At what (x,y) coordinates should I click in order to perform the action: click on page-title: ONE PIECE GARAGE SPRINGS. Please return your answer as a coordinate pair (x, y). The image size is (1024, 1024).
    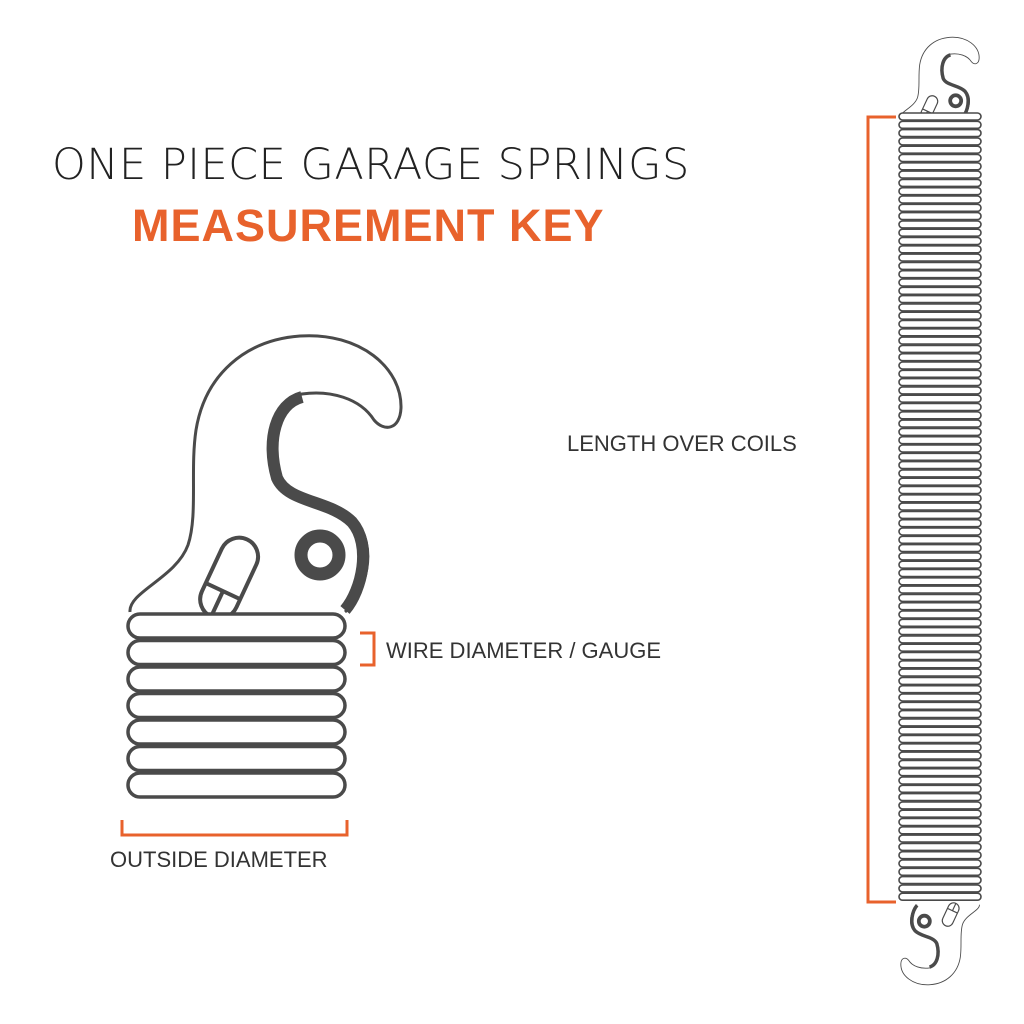
    Looking at the image, I should click on (371, 165).